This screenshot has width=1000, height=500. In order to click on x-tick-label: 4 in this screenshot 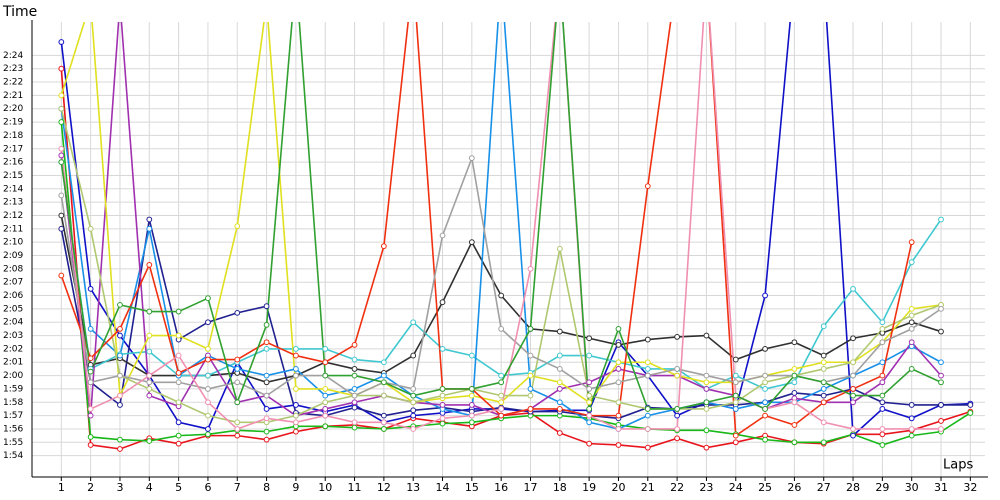, I will do `click(149, 487)`.